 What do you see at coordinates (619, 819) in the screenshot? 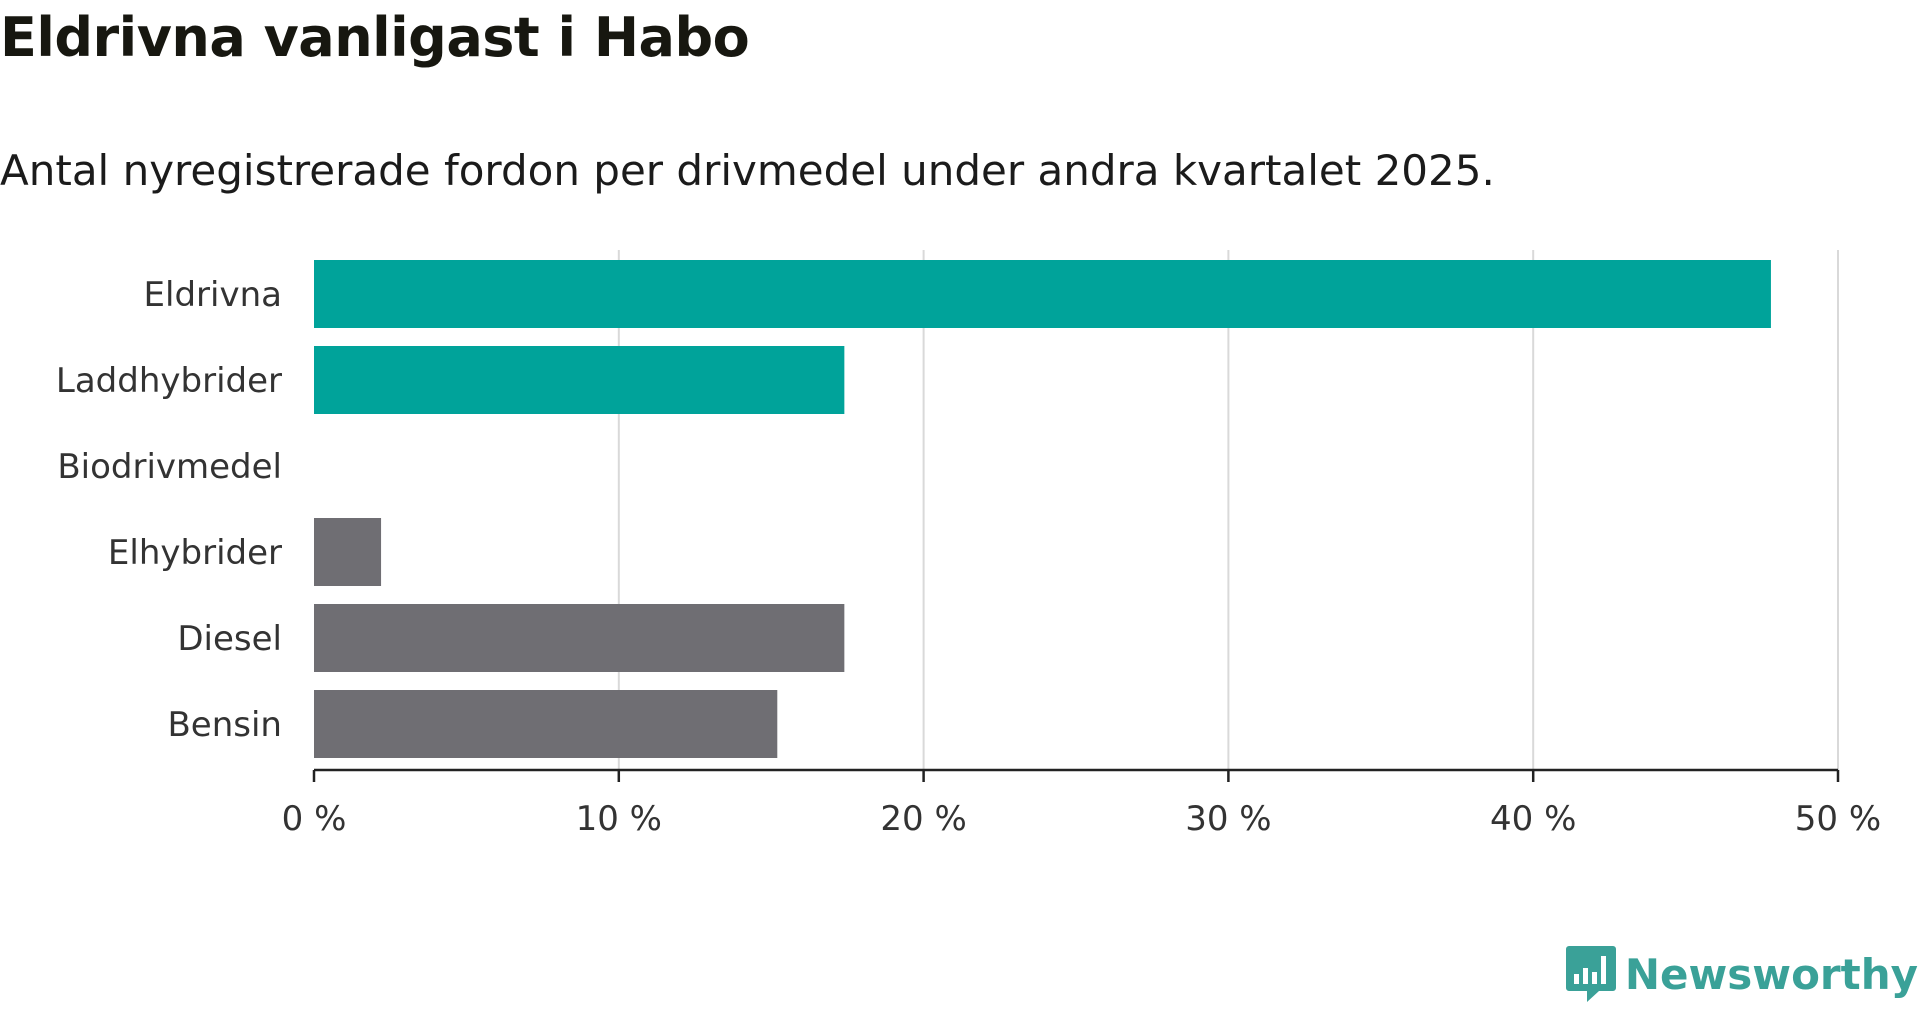
I see `x-tick-label: 10 %` at bounding box center [619, 819].